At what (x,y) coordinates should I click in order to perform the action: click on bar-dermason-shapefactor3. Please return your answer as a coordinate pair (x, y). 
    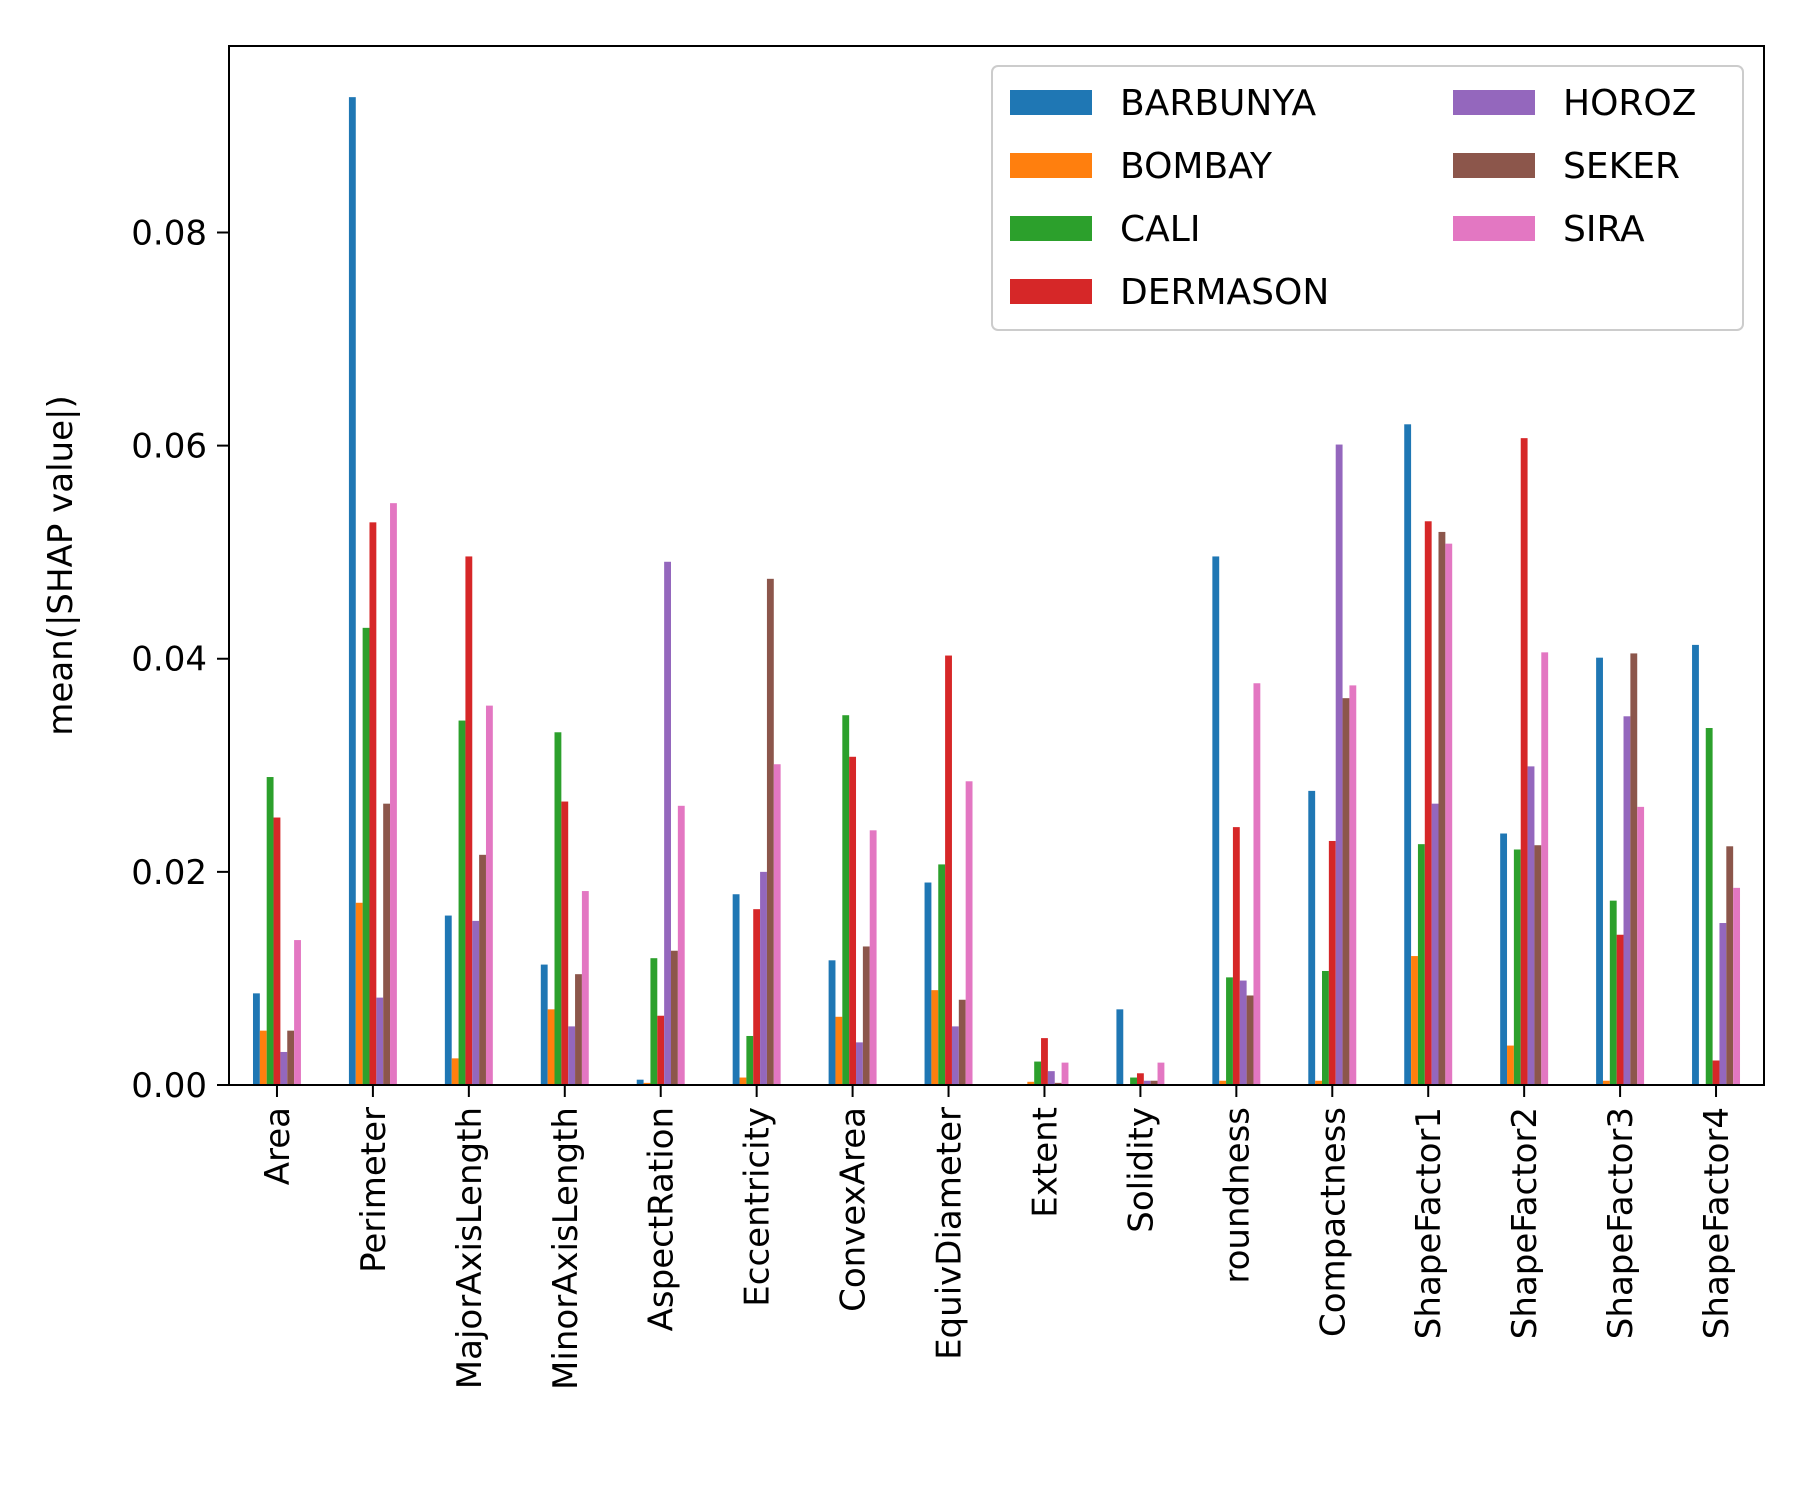
    Looking at the image, I should click on (1620, 1009).